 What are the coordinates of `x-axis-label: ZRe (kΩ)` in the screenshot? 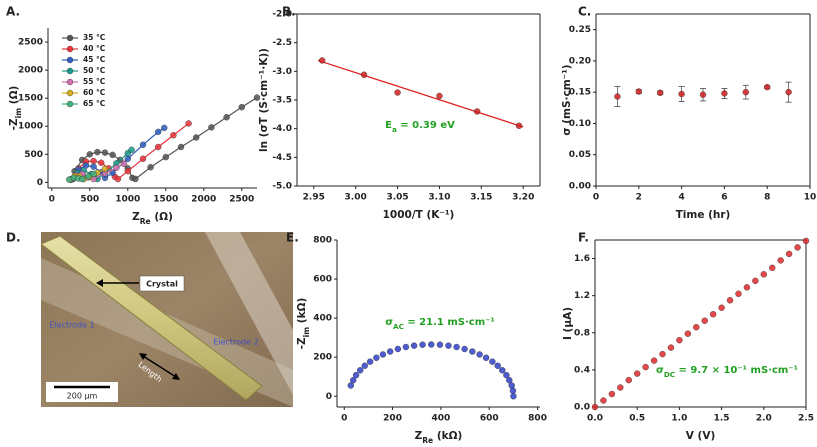 It's located at (439, 437).